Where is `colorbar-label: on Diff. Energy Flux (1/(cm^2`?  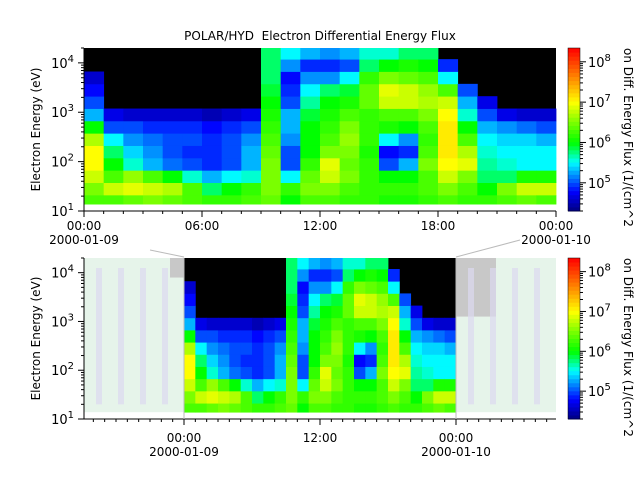 colorbar-label: on Diff. Energy Flux (1/(cm^2 is located at coordinates (628, 137).